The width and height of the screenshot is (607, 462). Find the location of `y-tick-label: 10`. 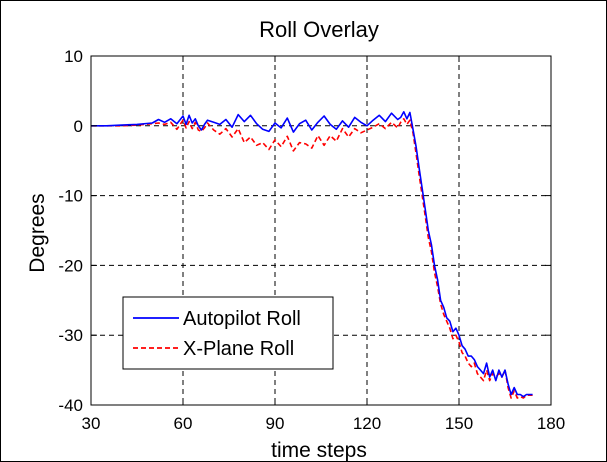

y-tick-label: 10 is located at coordinates (73, 56).